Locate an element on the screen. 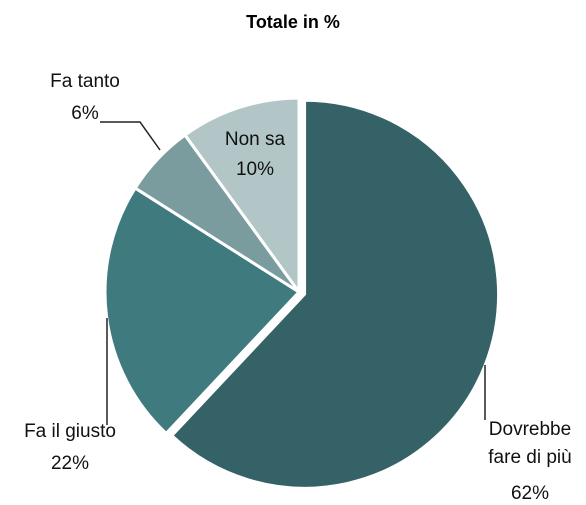 The width and height of the screenshot is (586, 505). chart-title: Totale in % is located at coordinates (293, 22).